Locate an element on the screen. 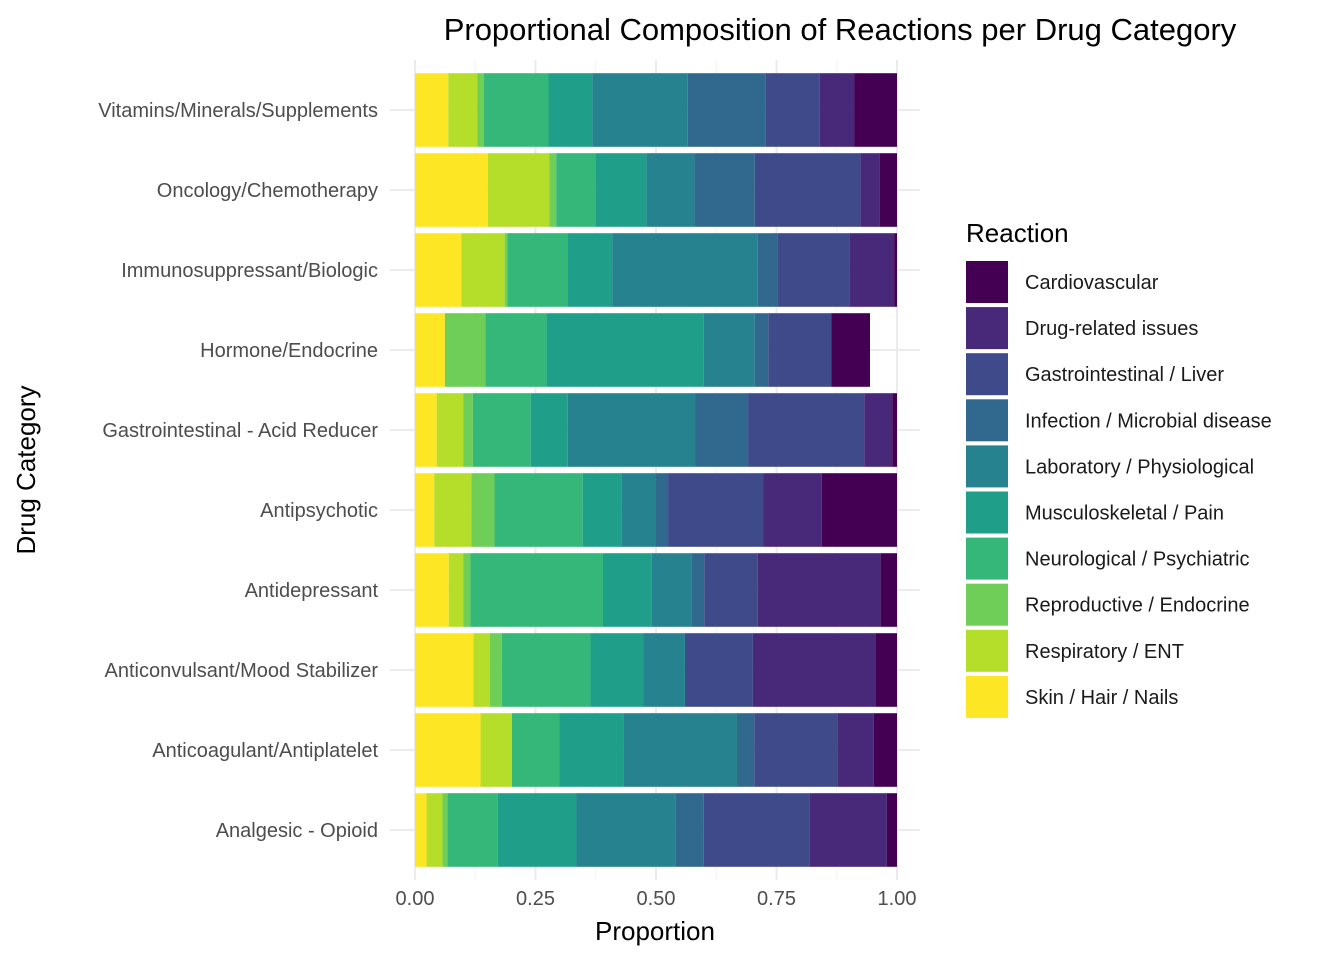 The image size is (1344, 960). legend-label: Skin / Hair / Nails is located at coordinates (1101, 698).